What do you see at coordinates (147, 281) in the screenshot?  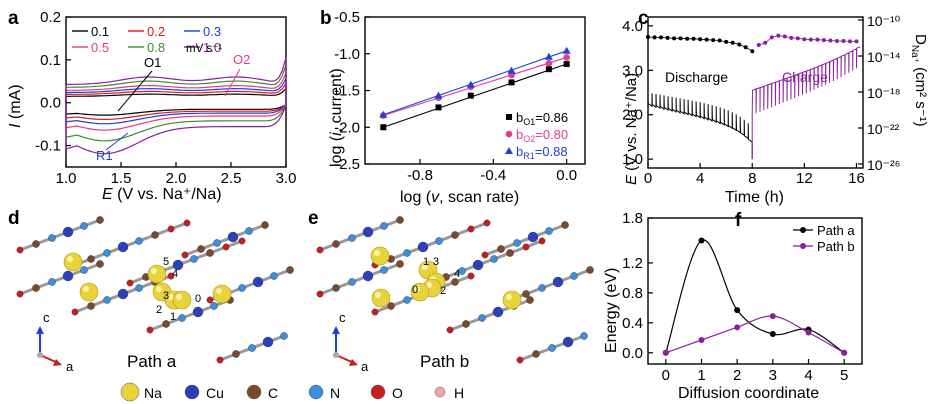 I see `sodium-atoms-d` at bounding box center [147, 281].